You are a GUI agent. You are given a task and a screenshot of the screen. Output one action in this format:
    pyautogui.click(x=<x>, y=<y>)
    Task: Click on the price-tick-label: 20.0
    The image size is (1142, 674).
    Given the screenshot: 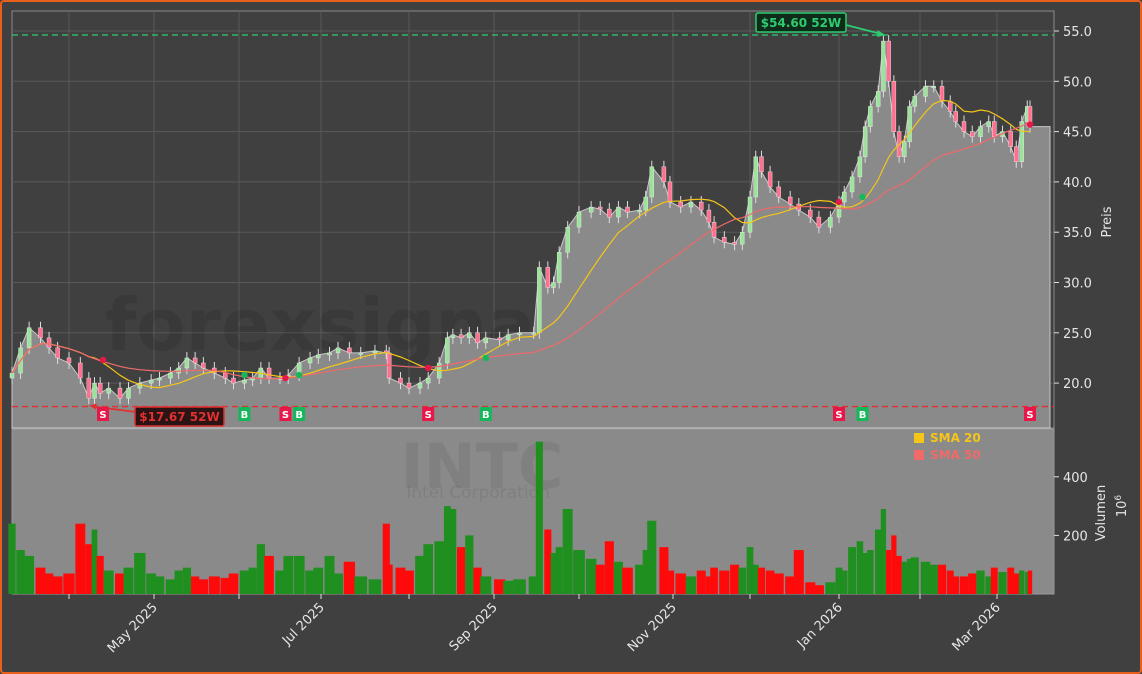 What is the action you would take?
    pyautogui.click(x=1077, y=384)
    